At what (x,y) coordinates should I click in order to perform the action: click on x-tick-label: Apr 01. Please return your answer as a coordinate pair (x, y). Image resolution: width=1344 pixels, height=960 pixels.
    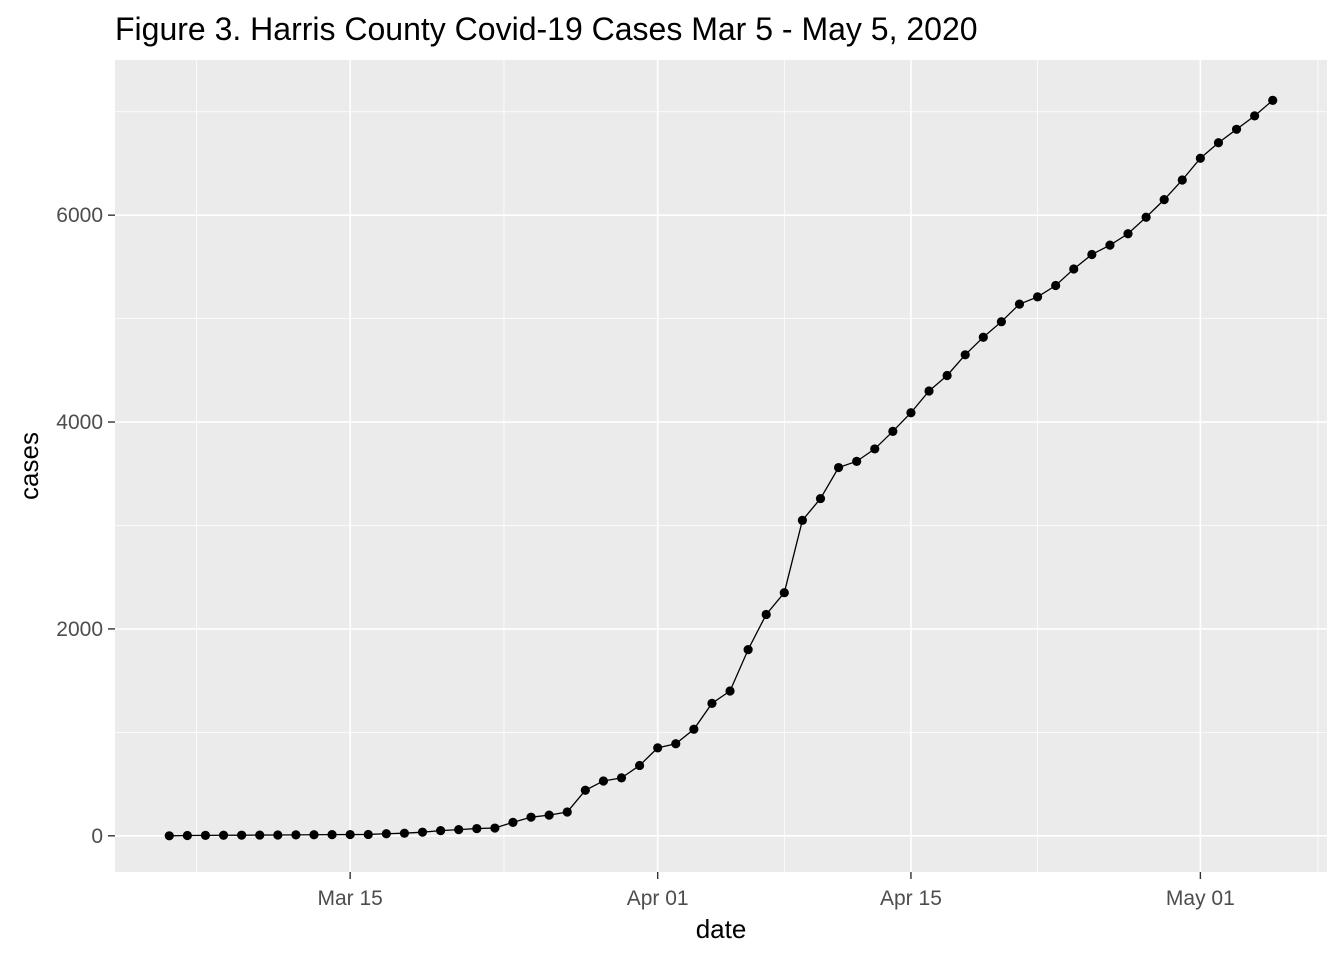
    Looking at the image, I should click on (658, 898).